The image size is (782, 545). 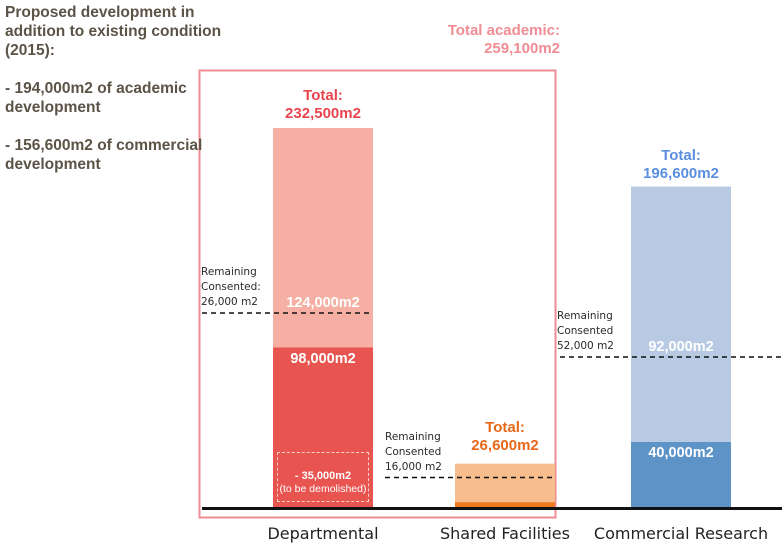 What do you see at coordinates (104, 155) in the screenshot?
I see `intro-bullet-commercial: - 156,600m2 of commercial development` at bounding box center [104, 155].